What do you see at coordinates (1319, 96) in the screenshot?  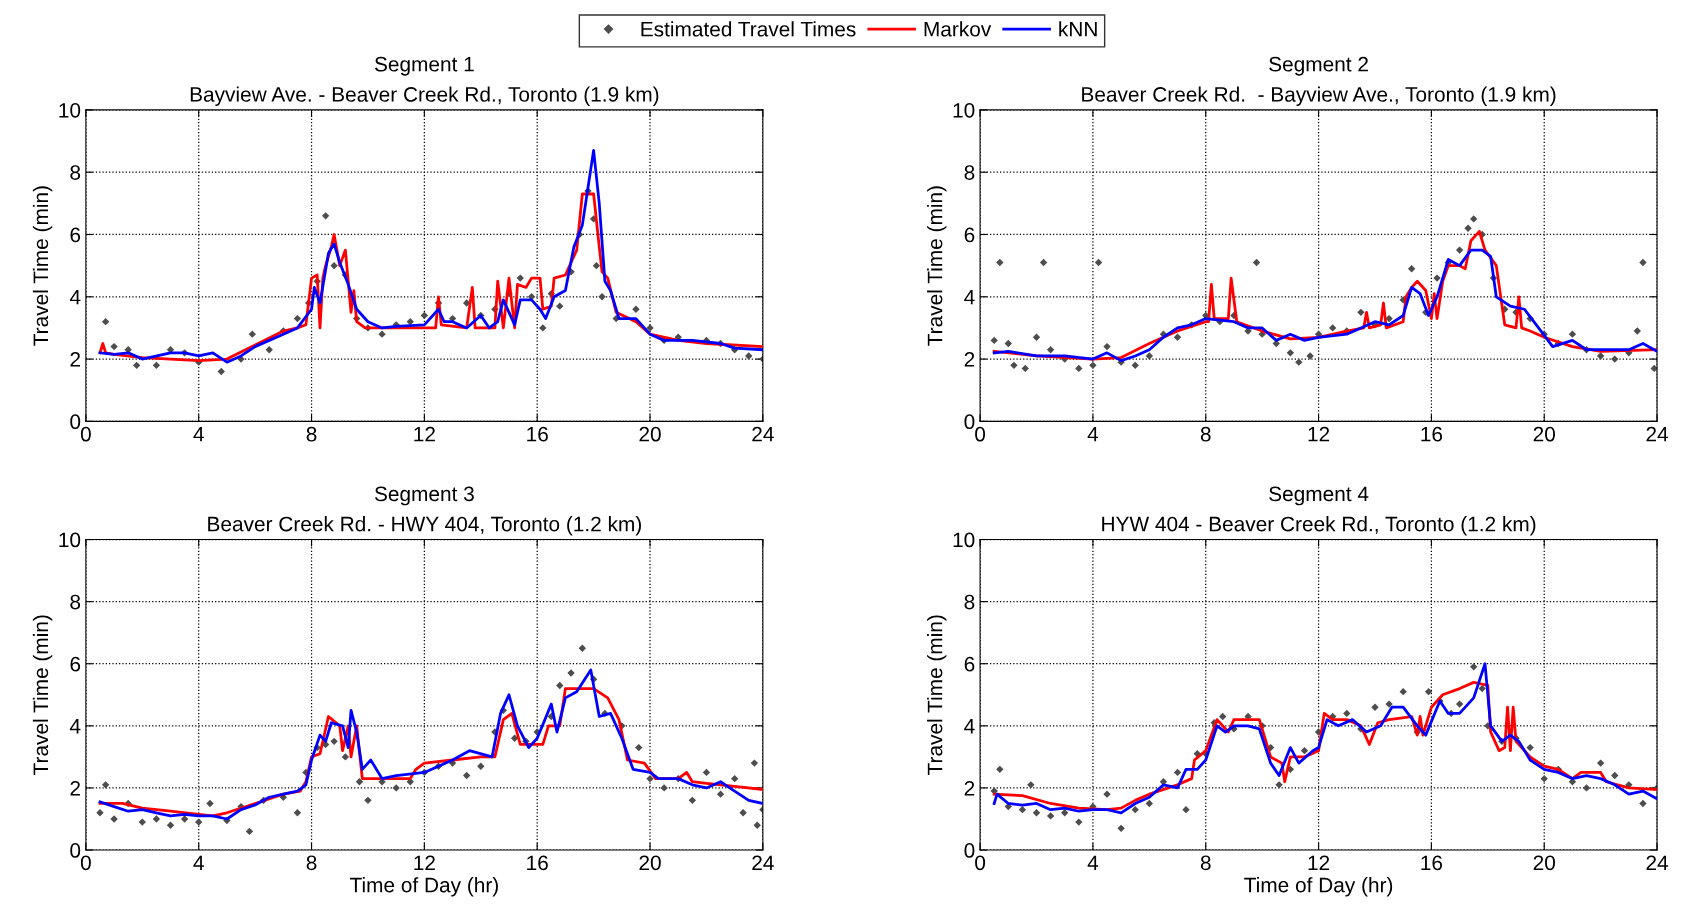 I see `chart-subtitle: Beaver Creek Rd. - Bayview Ave., Toronto (1.9 km)` at bounding box center [1319, 96].